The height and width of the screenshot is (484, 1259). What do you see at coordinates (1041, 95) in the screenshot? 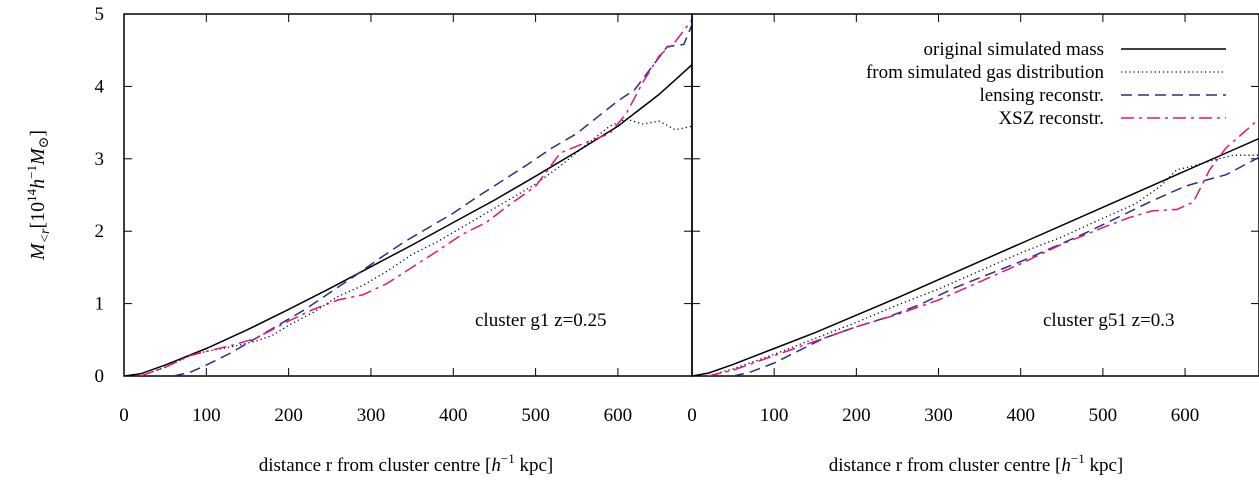
I see `legend-label: lensing reconstr.` at bounding box center [1041, 95].